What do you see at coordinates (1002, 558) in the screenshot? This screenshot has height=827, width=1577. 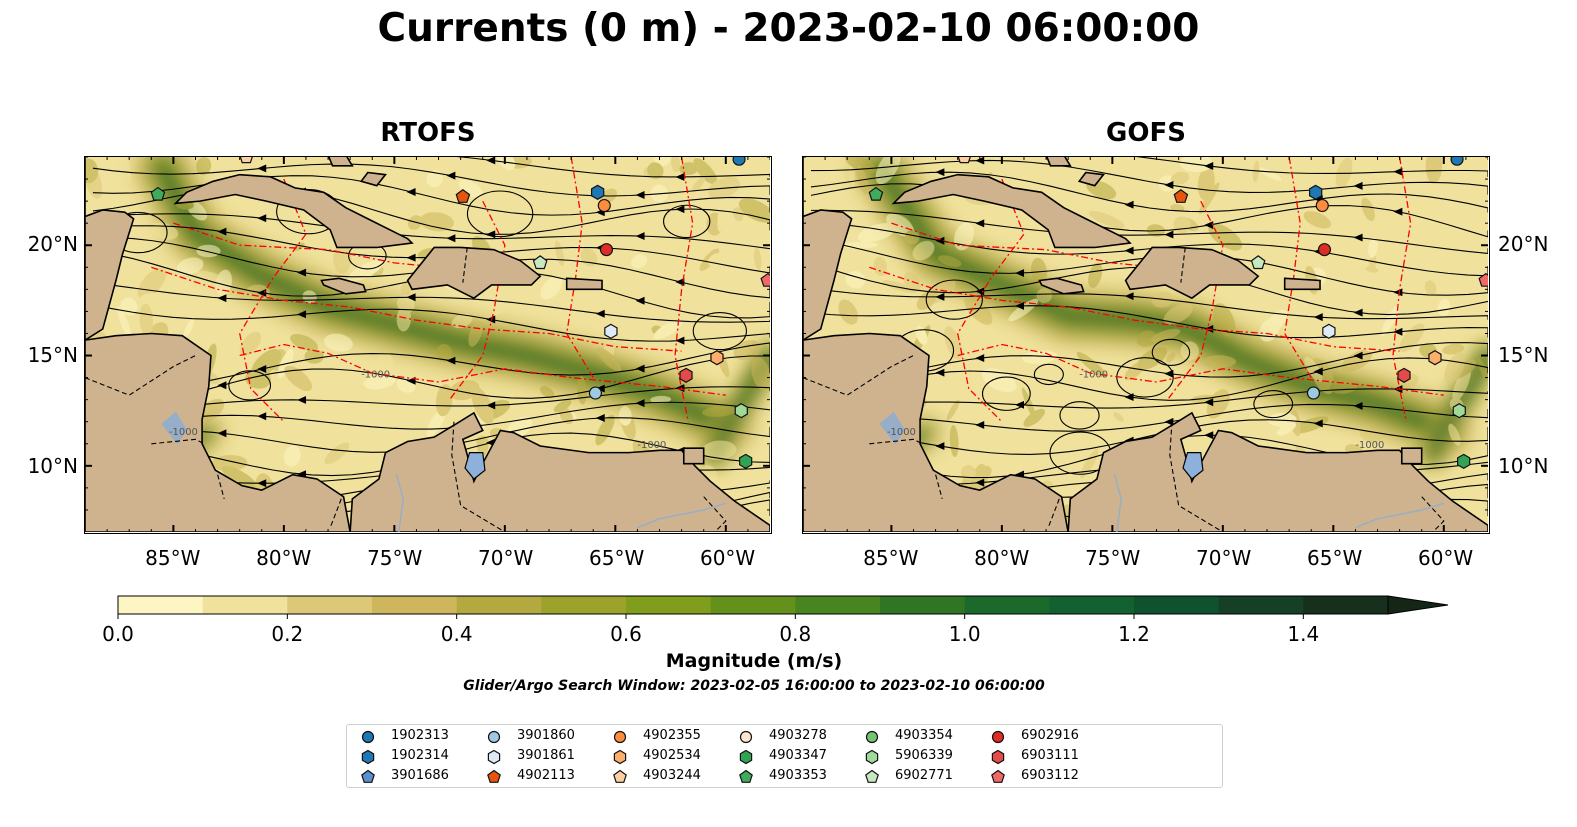 I see `lon-tick-label: 80°W` at bounding box center [1002, 558].